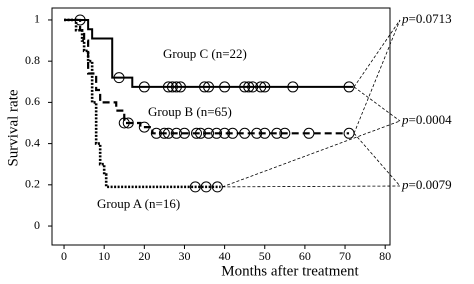 Image resolution: width=474 pixels, height=284 pixels. I want to click on p-value: p=0.0004, so click(426, 119).